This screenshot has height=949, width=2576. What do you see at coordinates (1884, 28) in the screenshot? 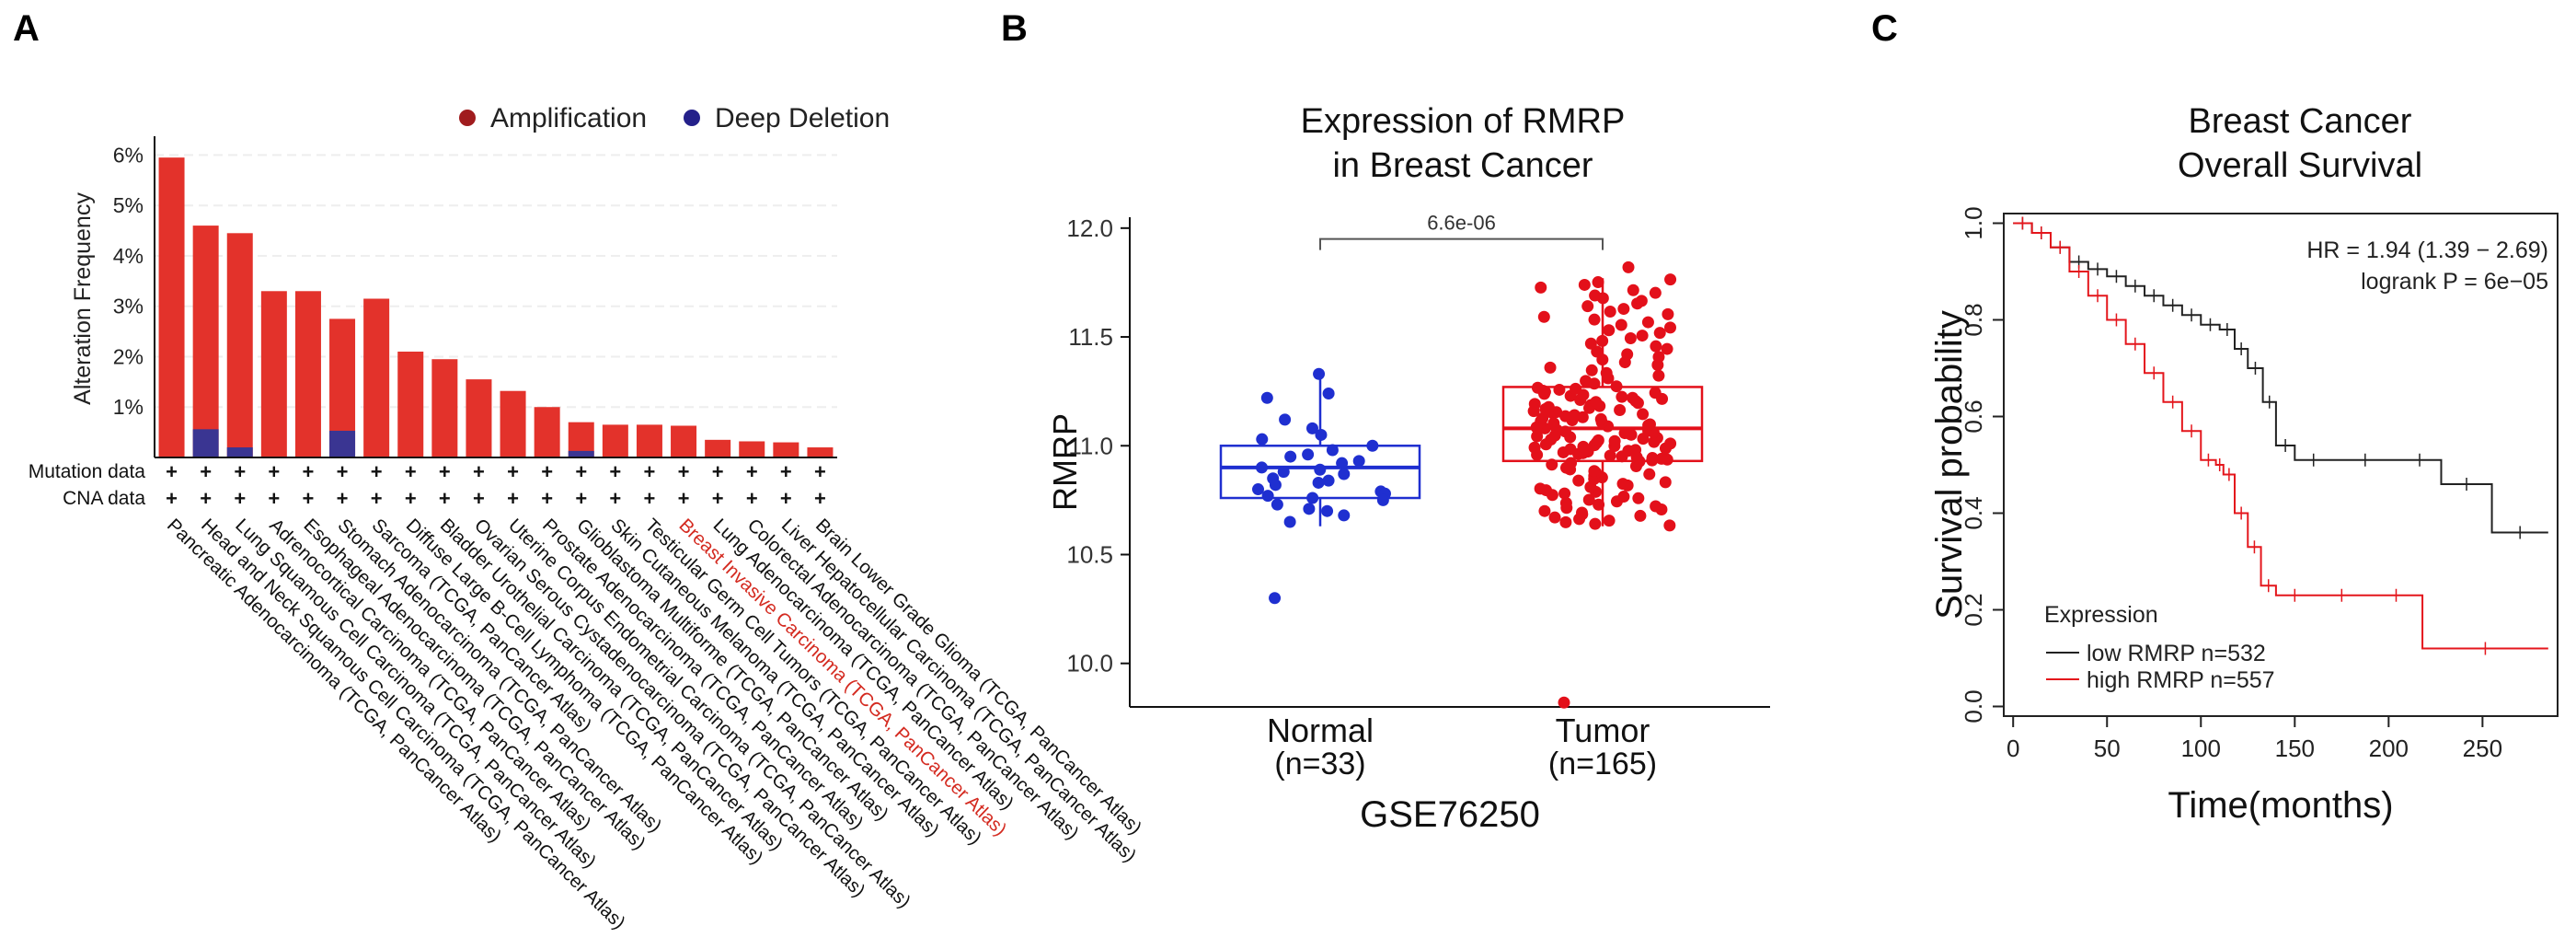
I see `panel-label-c: C` at bounding box center [1884, 28].